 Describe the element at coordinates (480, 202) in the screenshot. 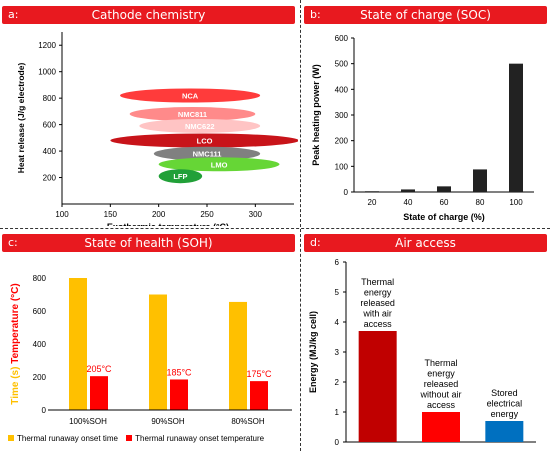

I see `x-tick-label: 80` at that location.